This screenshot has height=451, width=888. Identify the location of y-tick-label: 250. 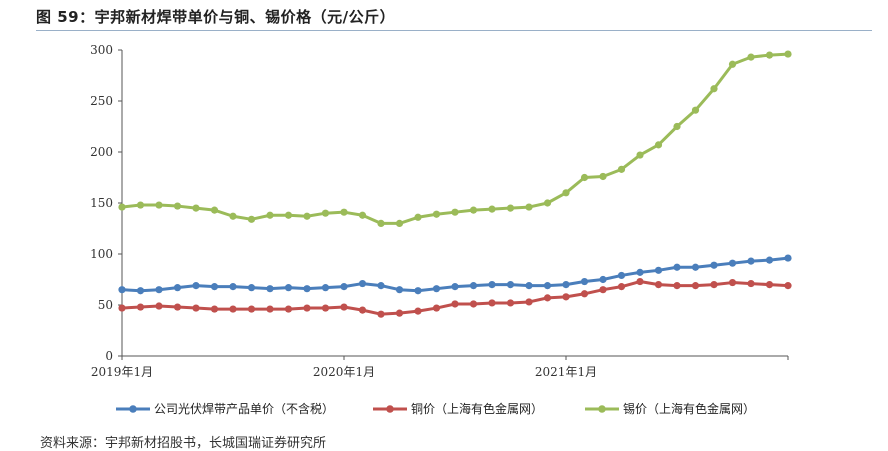
(101, 101).